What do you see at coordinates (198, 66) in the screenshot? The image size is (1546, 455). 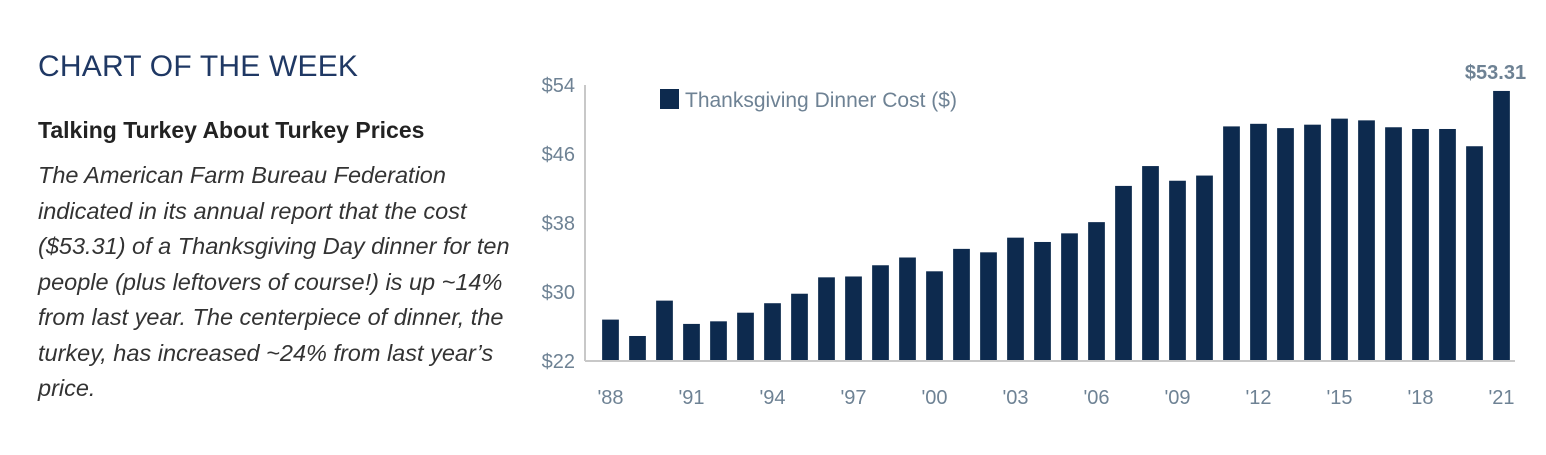 I see `section-heading: CHART OF THE WEEK` at bounding box center [198, 66].